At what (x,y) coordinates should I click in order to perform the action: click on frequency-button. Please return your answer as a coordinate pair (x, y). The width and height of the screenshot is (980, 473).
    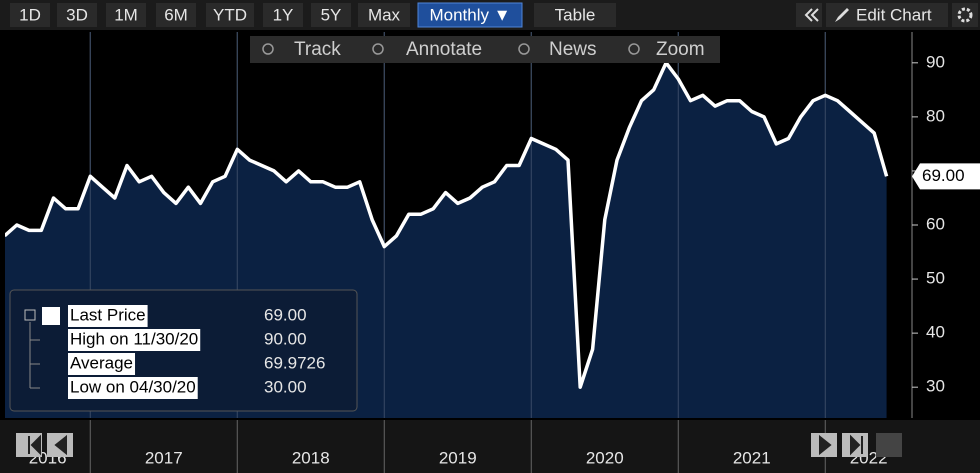
    Looking at the image, I should click on (470, 15).